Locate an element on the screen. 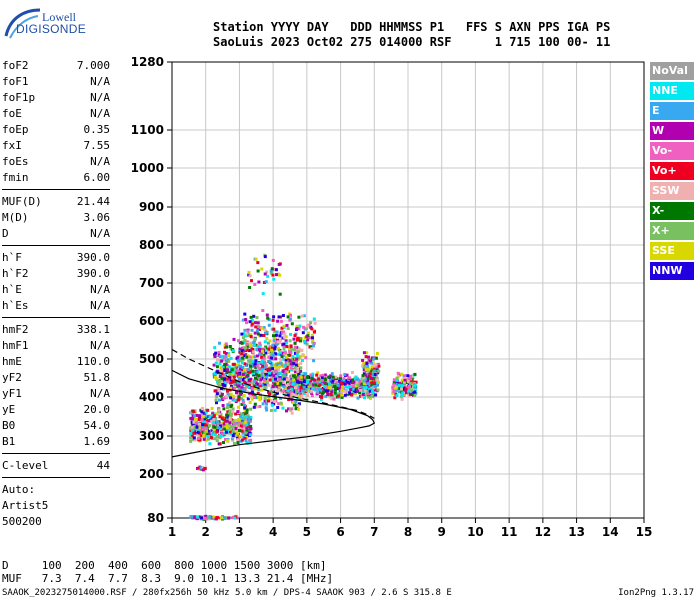 This screenshot has width=700, height=600. x-tick-label: 4 is located at coordinates (273, 532).